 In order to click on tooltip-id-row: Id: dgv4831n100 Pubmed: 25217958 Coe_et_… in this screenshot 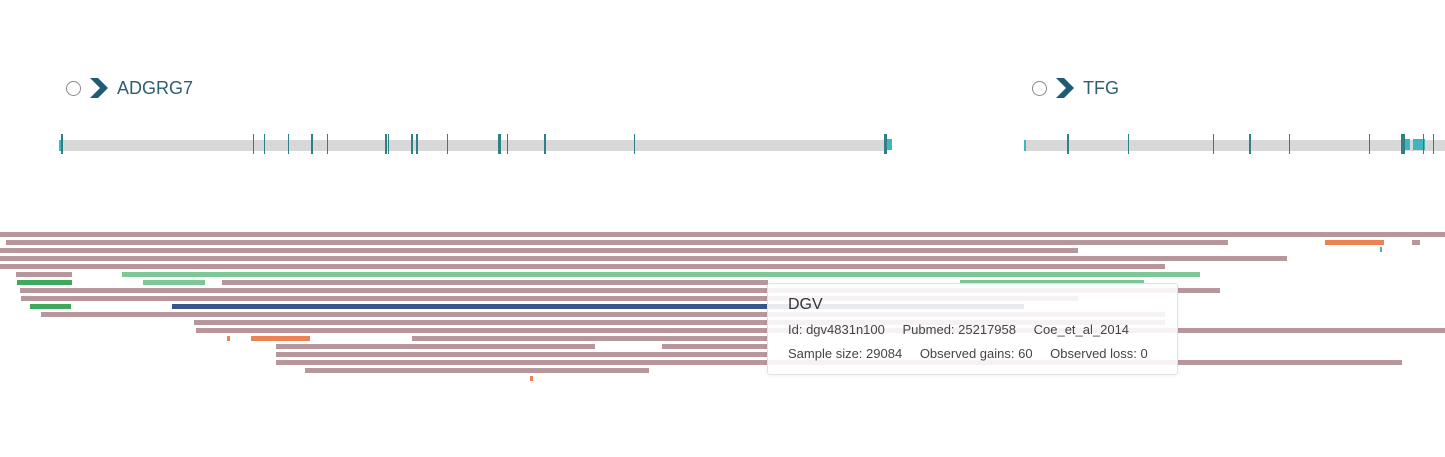, I will do `click(972, 329)`.